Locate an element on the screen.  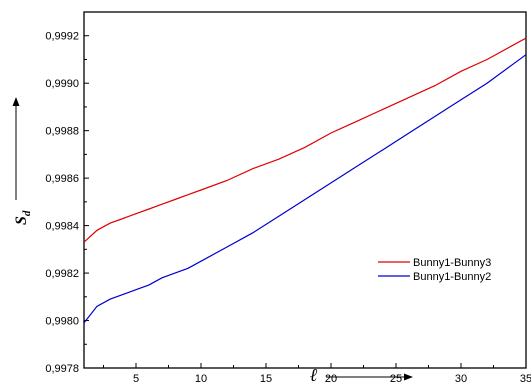
svg-text: Sd is located at coordinates (23, 217).